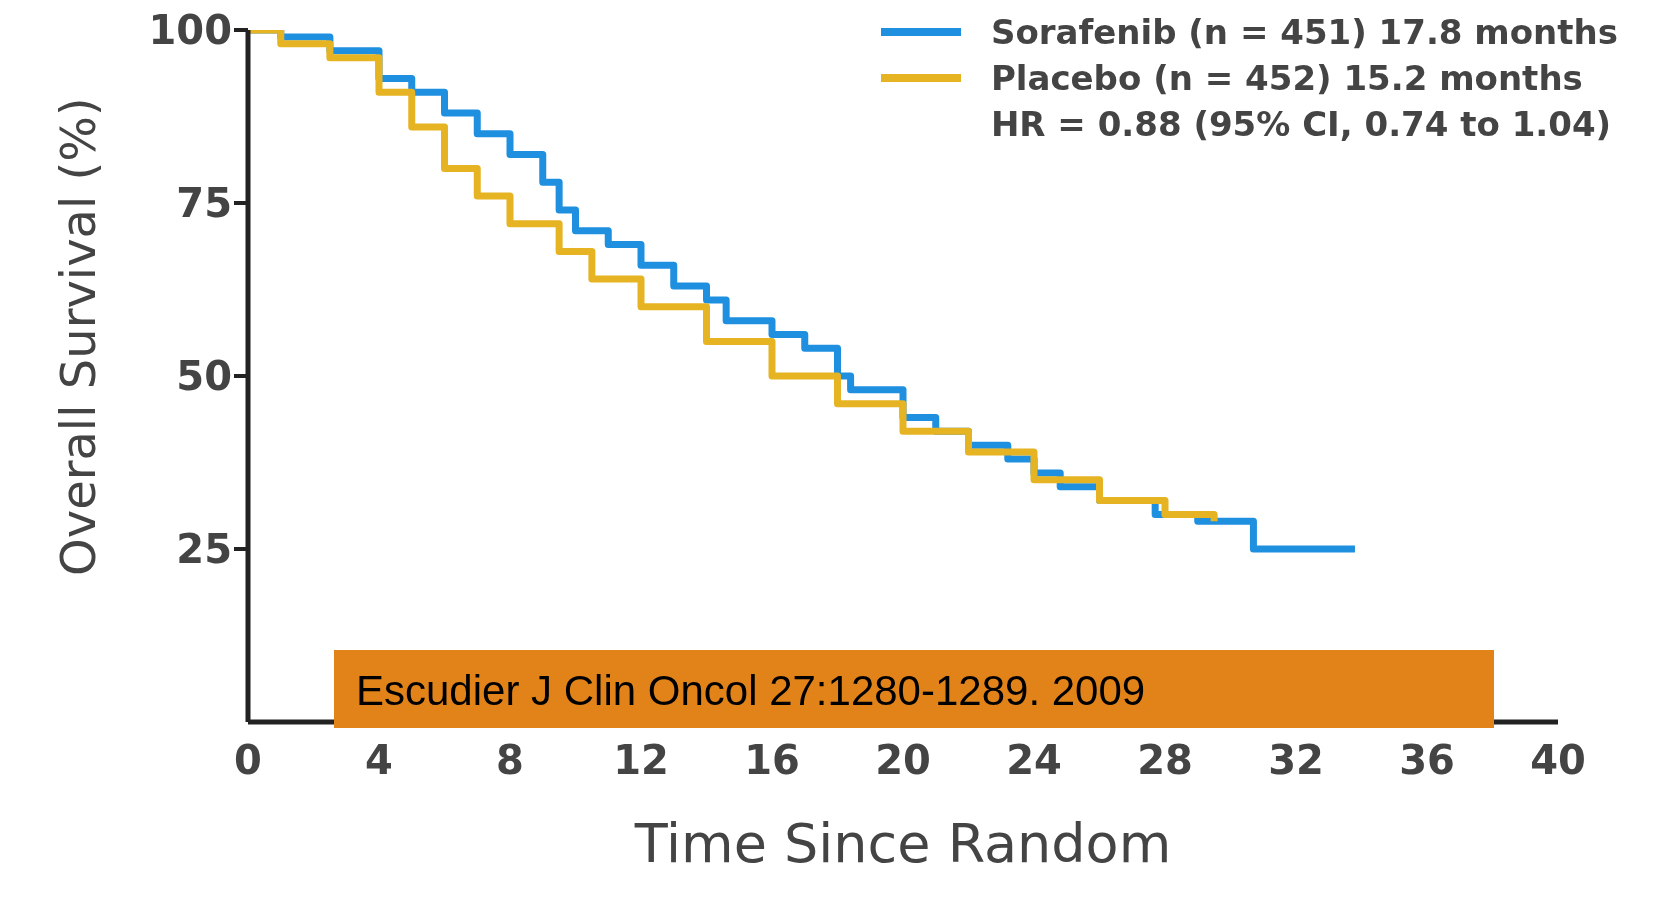 The image size is (1654, 902). I want to click on x-tick-label: 40, so click(1558, 760).